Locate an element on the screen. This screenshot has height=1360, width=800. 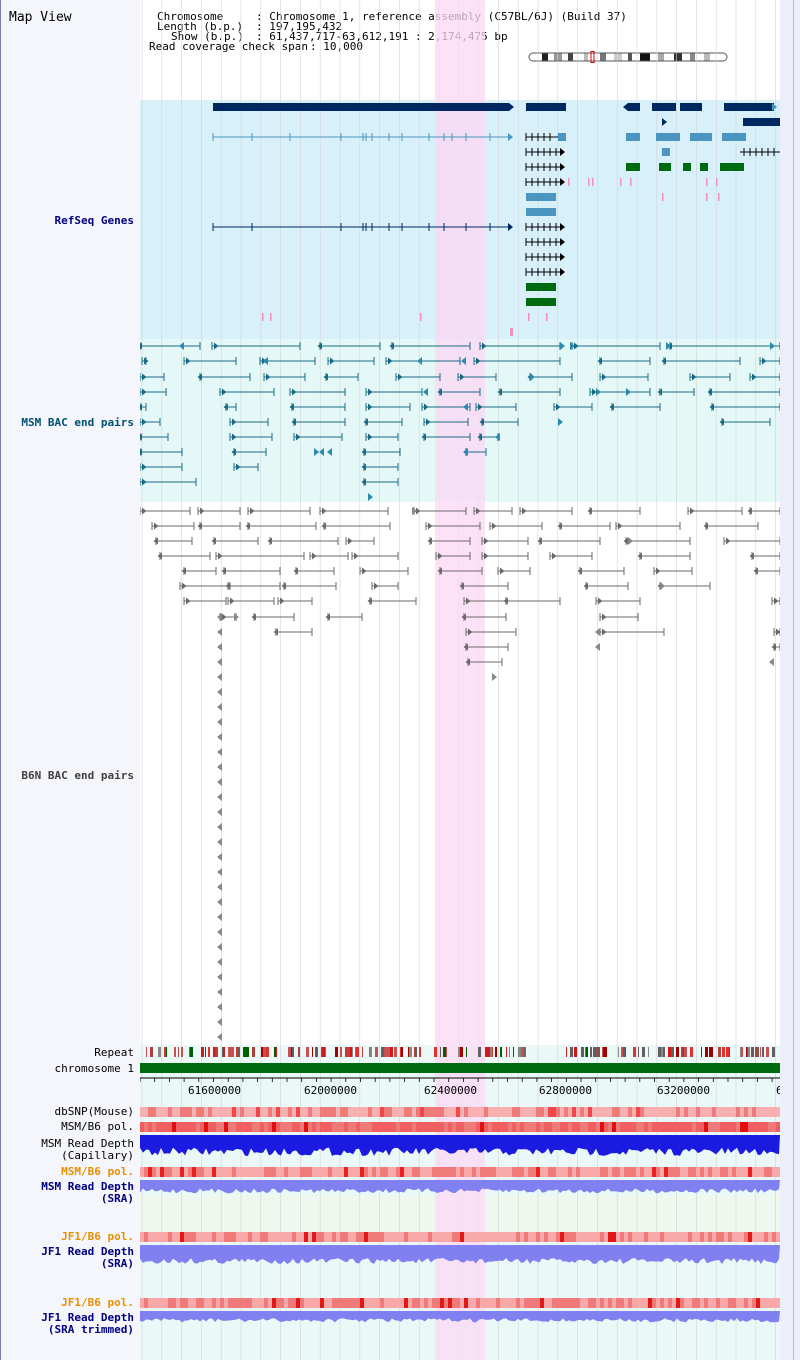
msm-bac-features is located at coordinates (460, 421).